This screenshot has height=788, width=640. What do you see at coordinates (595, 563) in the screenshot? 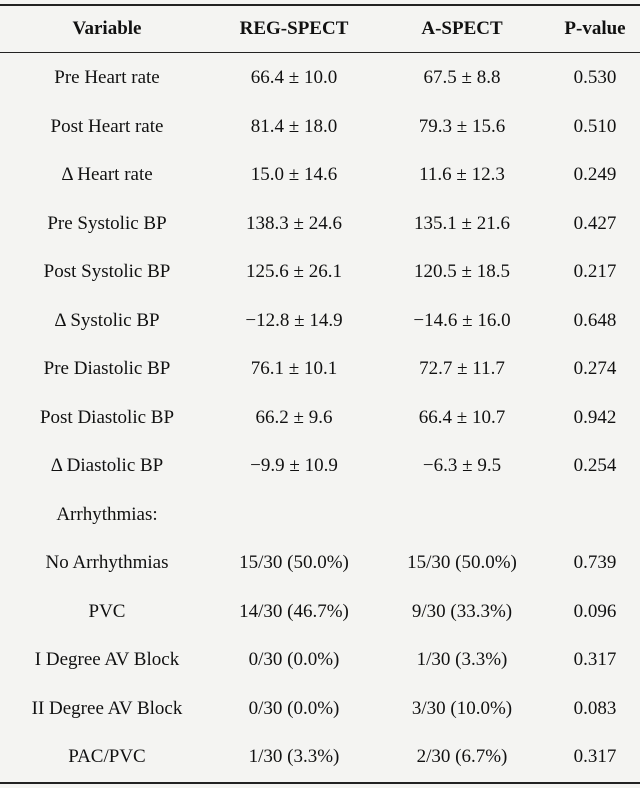
I see `cell-p-value: 0.739` at bounding box center [595, 563].